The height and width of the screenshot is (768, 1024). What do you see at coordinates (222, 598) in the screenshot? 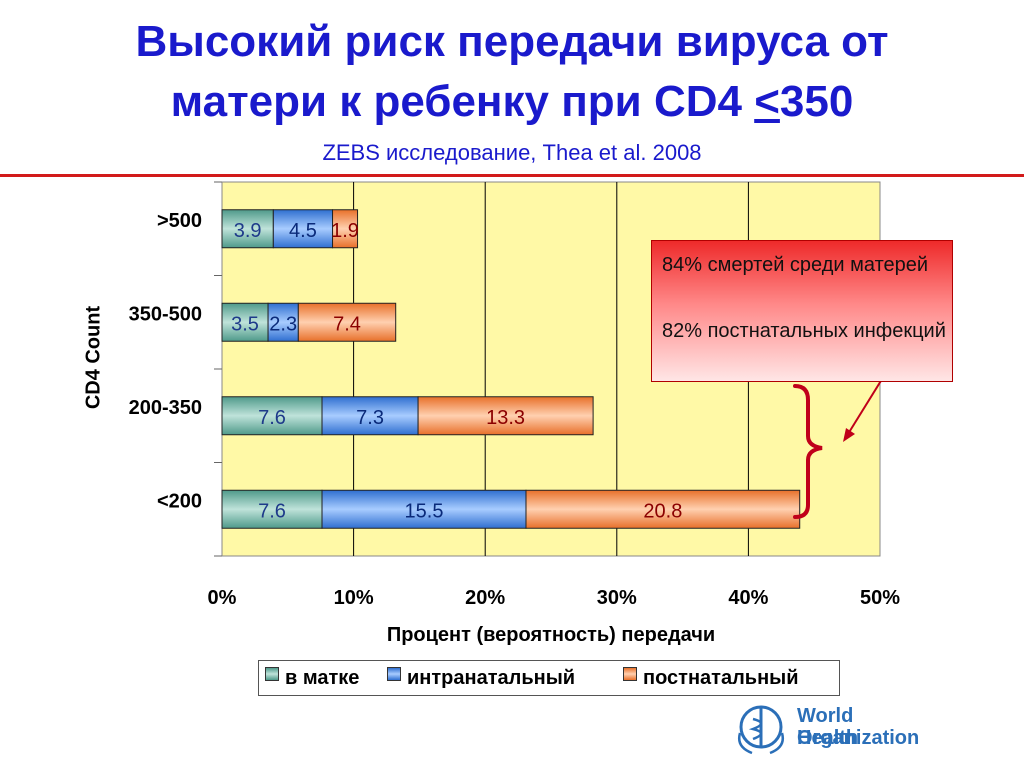
I see `x-tick-label: 0%` at bounding box center [222, 598].